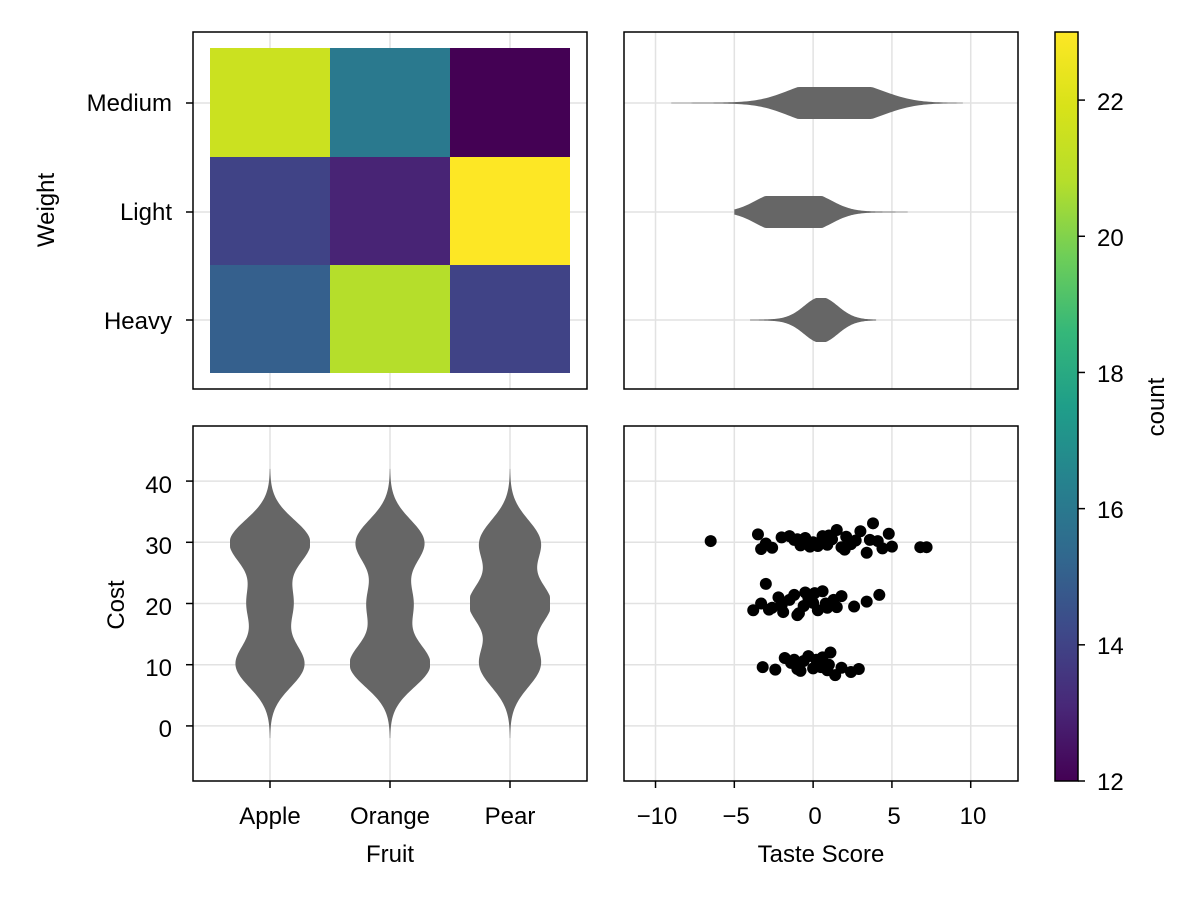  What do you see at coordinates (893, 816) in the screenshot?
I see `taste-tick-5: 5` at bounding box center [893, 816].